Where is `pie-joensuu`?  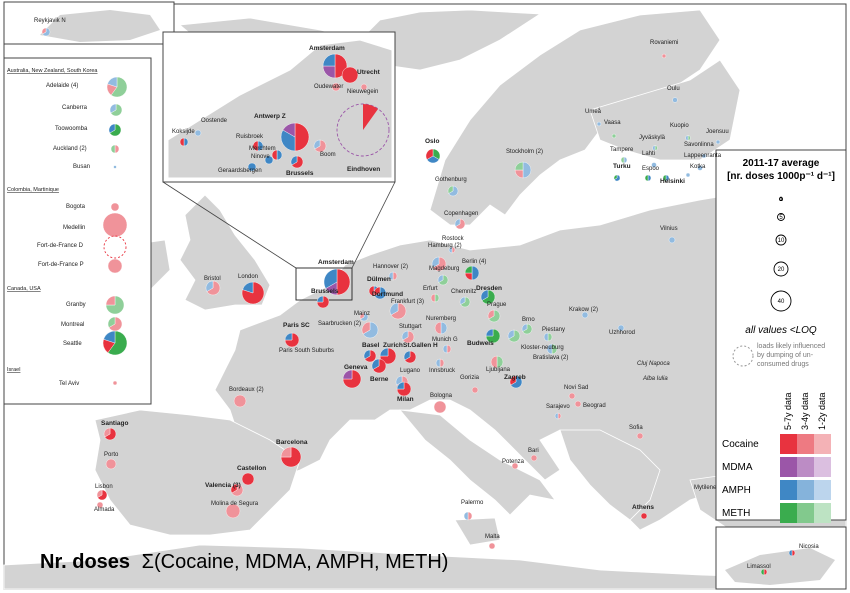 pie-joensuu is located at coordinates (718, 142).